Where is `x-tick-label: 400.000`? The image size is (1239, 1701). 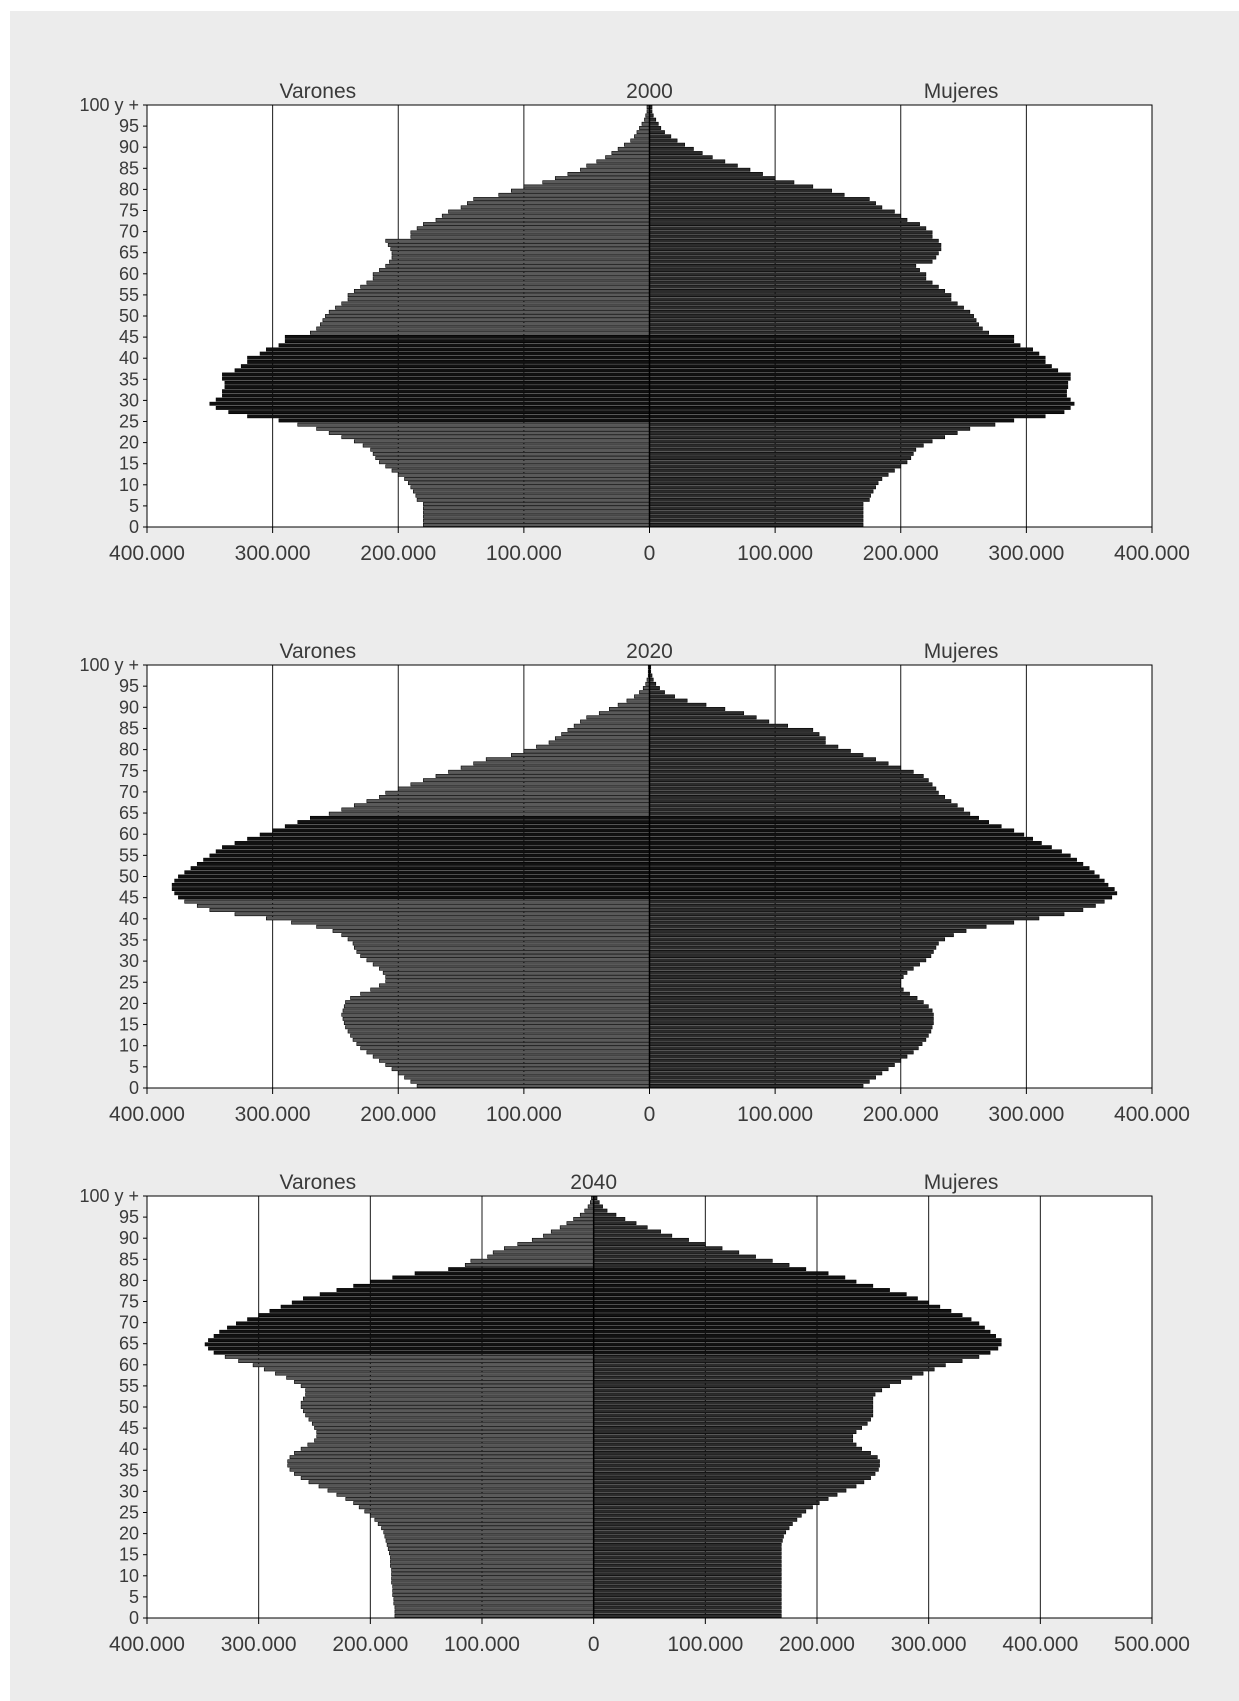
x-tick-label: 400.000 is located at coordinates (1040, 1644).